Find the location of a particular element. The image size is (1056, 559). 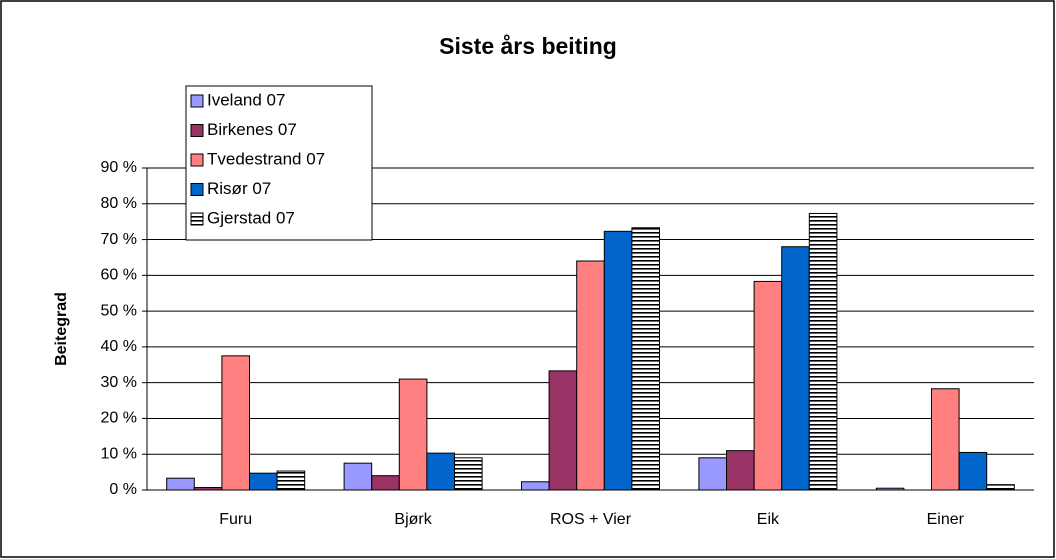

x-tick-label: Einer is located at coordinates (946, 519).